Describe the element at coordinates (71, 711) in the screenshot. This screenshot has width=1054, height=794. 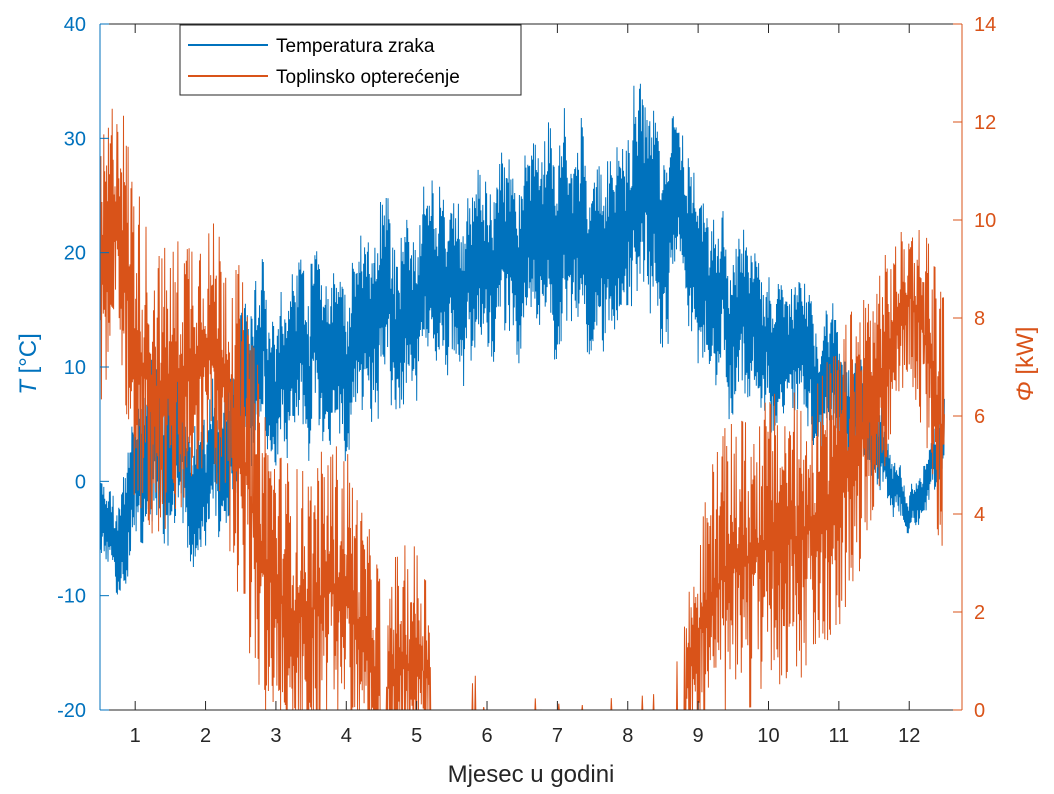
I see `y-left-tick-label: -20` at that location.